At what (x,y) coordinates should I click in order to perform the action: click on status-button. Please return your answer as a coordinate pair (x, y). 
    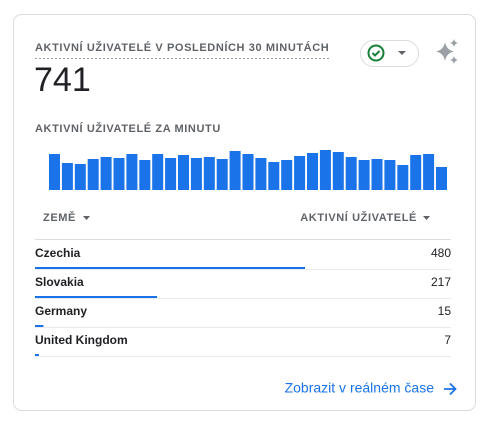
    Looking at the image, I should click on (389, 53).